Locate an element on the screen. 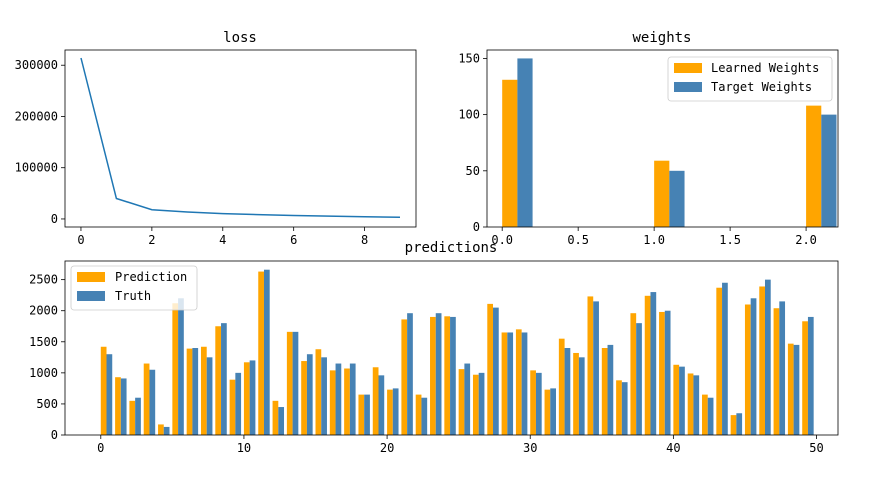 This screenshot has height=478, width=886. predictions-xtick-label: 50 is located at coordinates (816, 448).